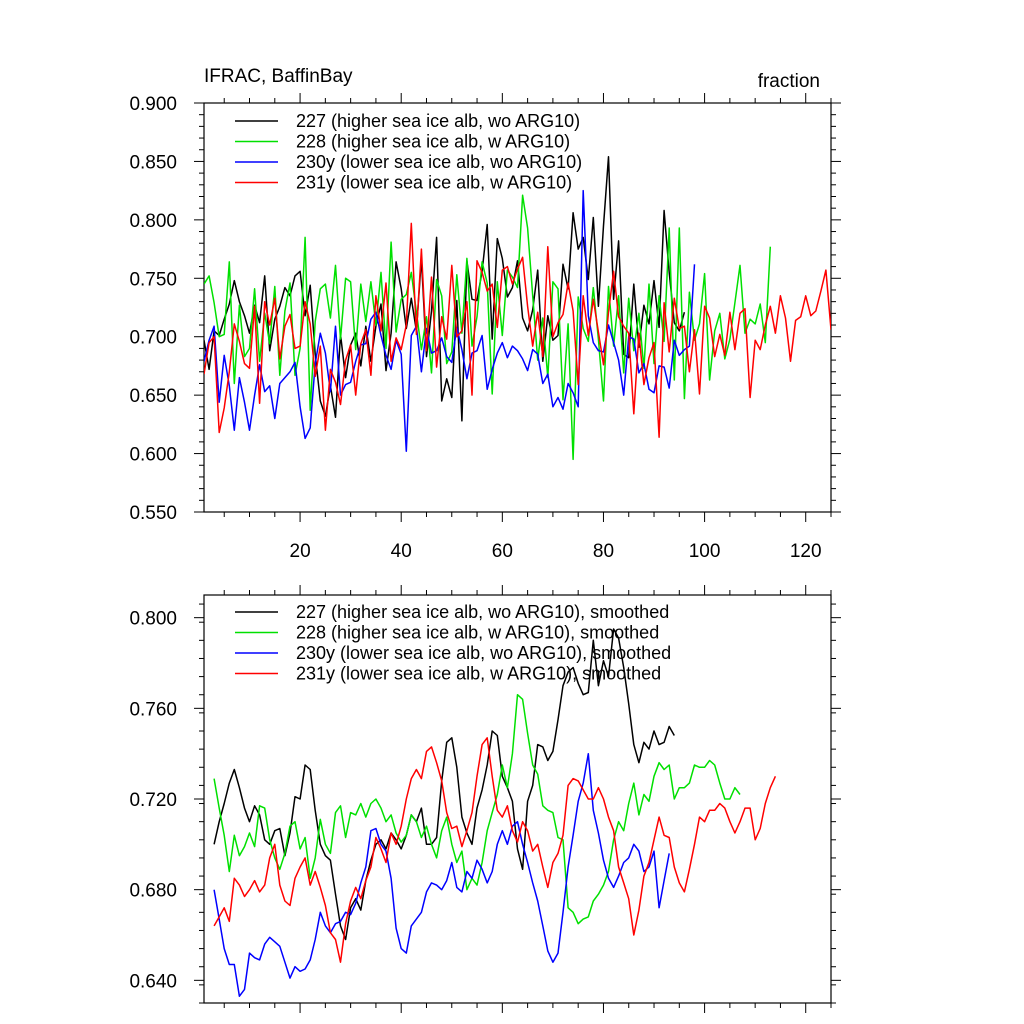  I want to click on y-tick-label: 0.600, so click(153, 455).